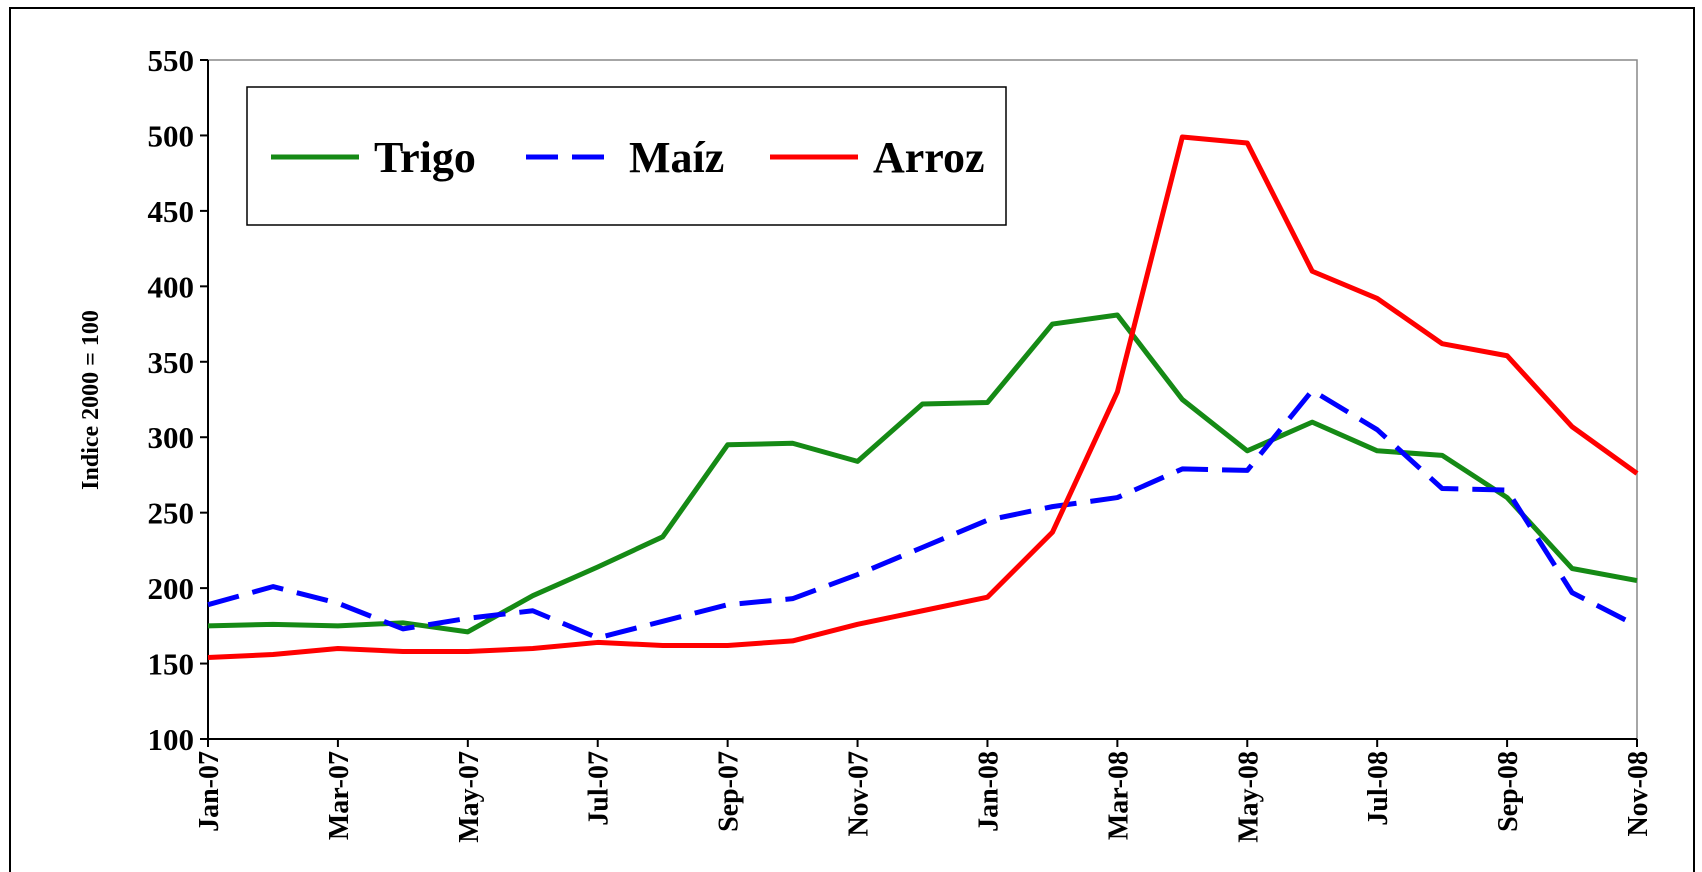  What do you see at coordinates (1248, 797) in the screenshot?
I see `x-tick-label: May-08` at bounding box center [1248, 797].